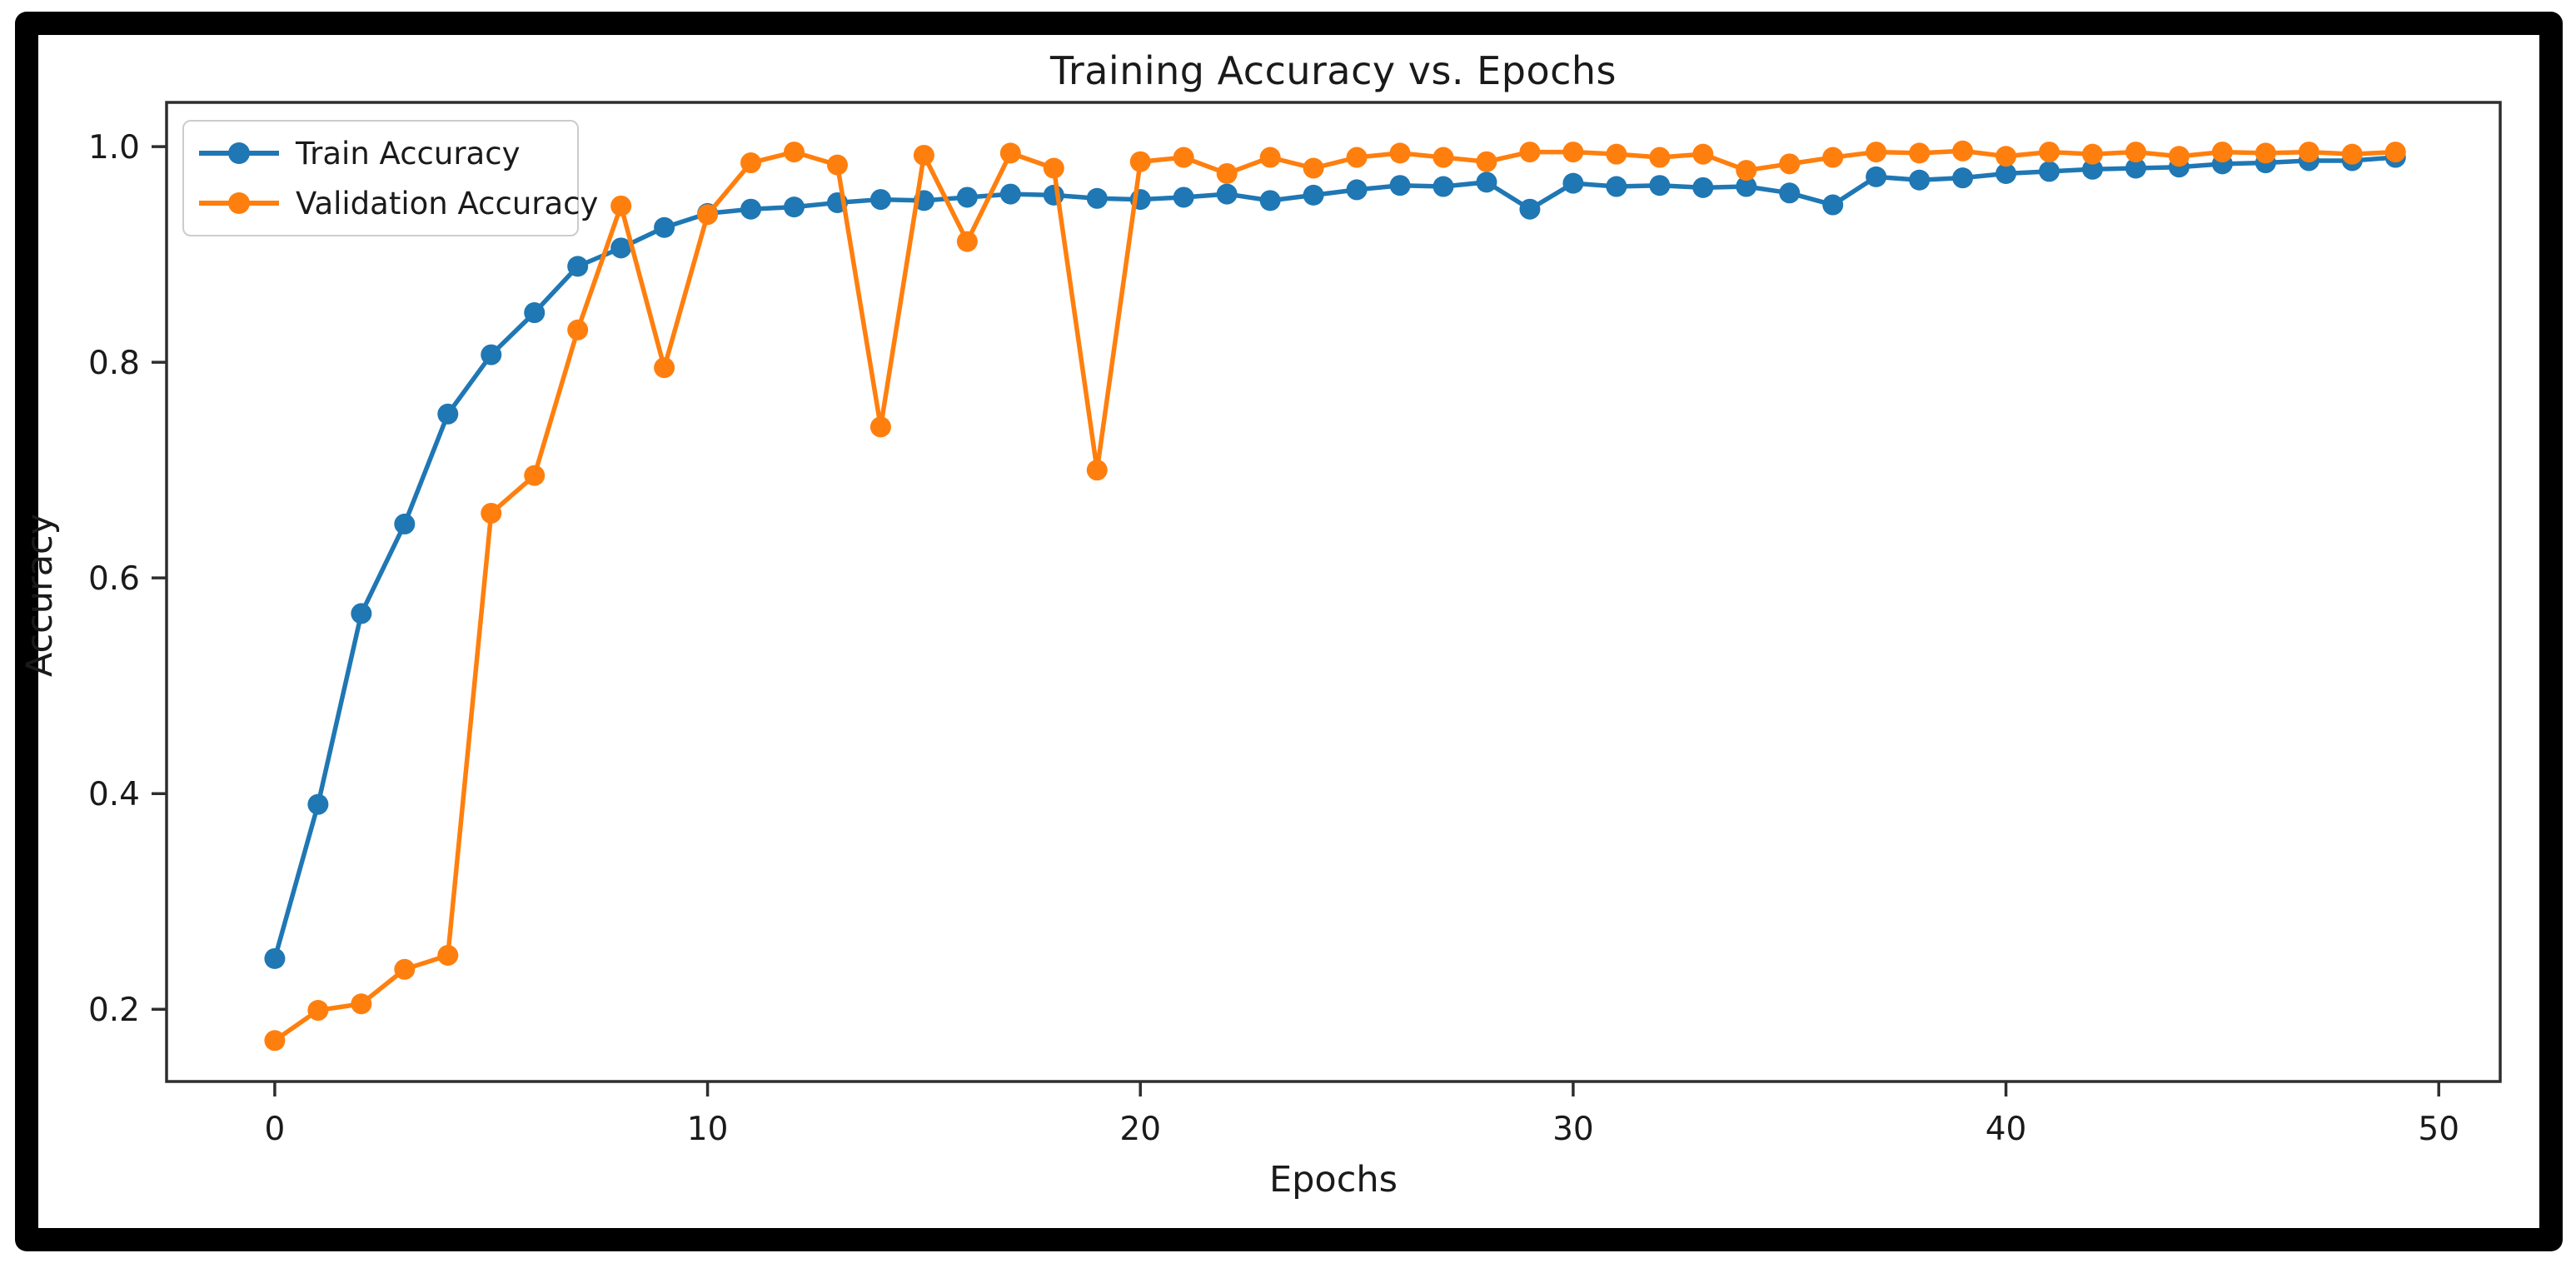  Describe the element at coordinates (114, 579) in the screenshot. I see `y-tick-label: 0.6` at that location.